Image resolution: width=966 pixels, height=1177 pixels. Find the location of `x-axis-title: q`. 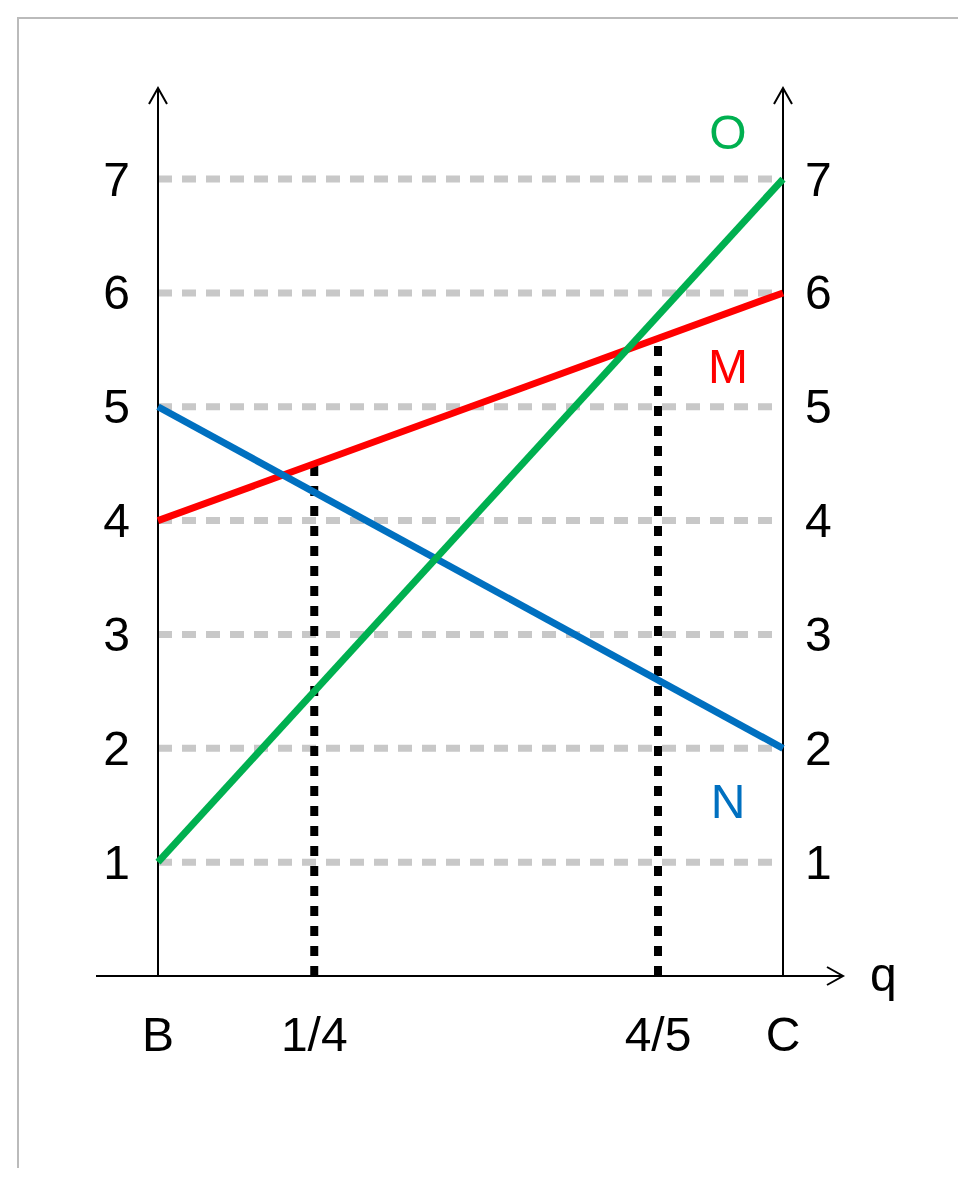

x-axis-title: q is located at coordinates (883, 974).